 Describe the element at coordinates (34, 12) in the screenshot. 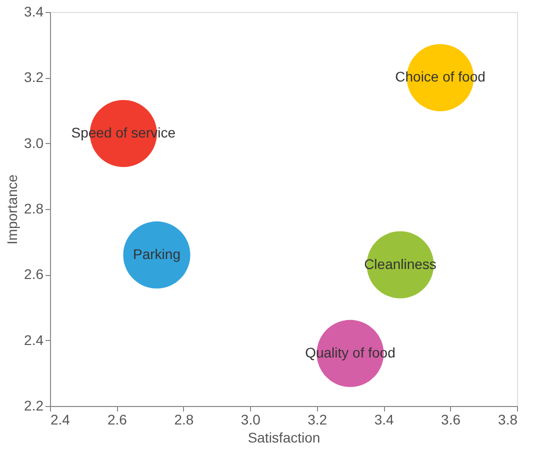

I see `y-tick-label: 3.4` at that location.